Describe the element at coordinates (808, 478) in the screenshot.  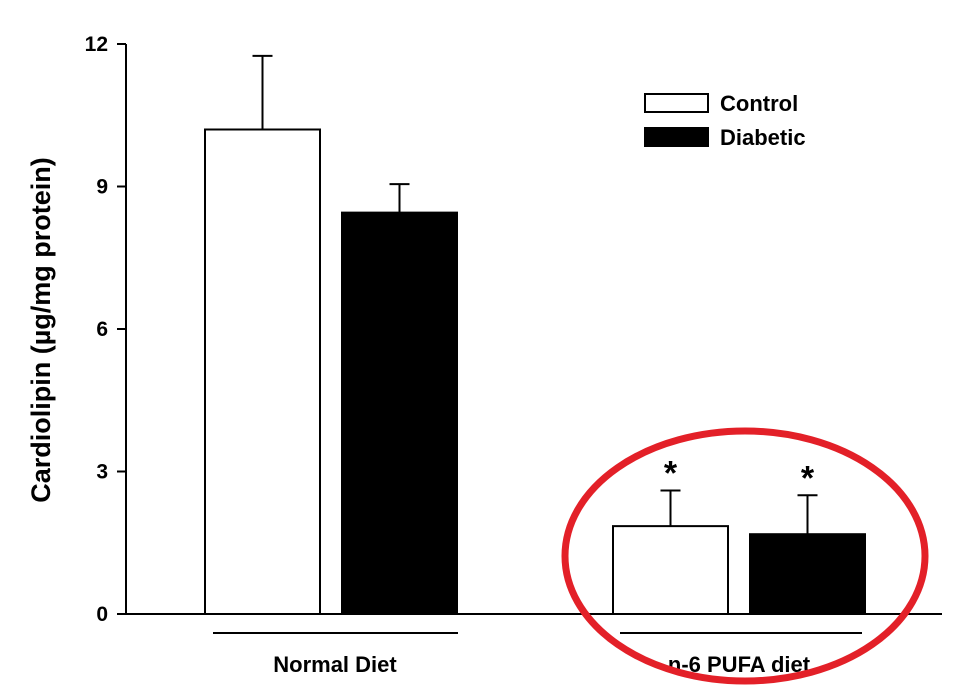
I see `significance-star-1: *` at that location.